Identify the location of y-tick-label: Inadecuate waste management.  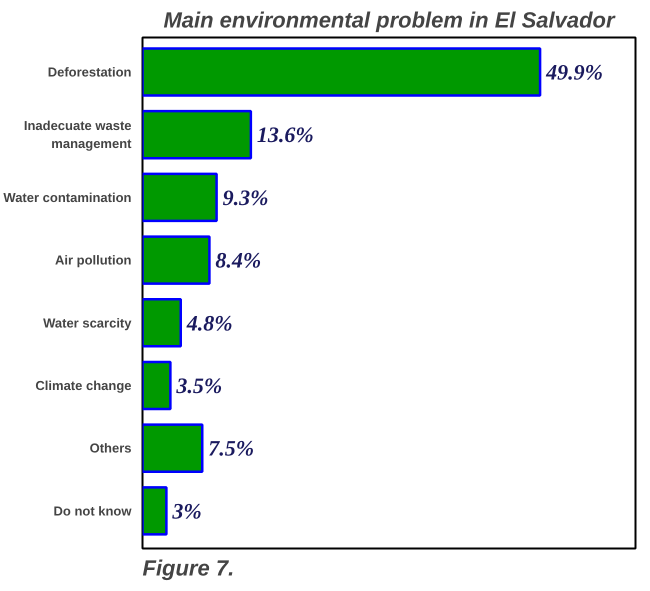
(78, 135).